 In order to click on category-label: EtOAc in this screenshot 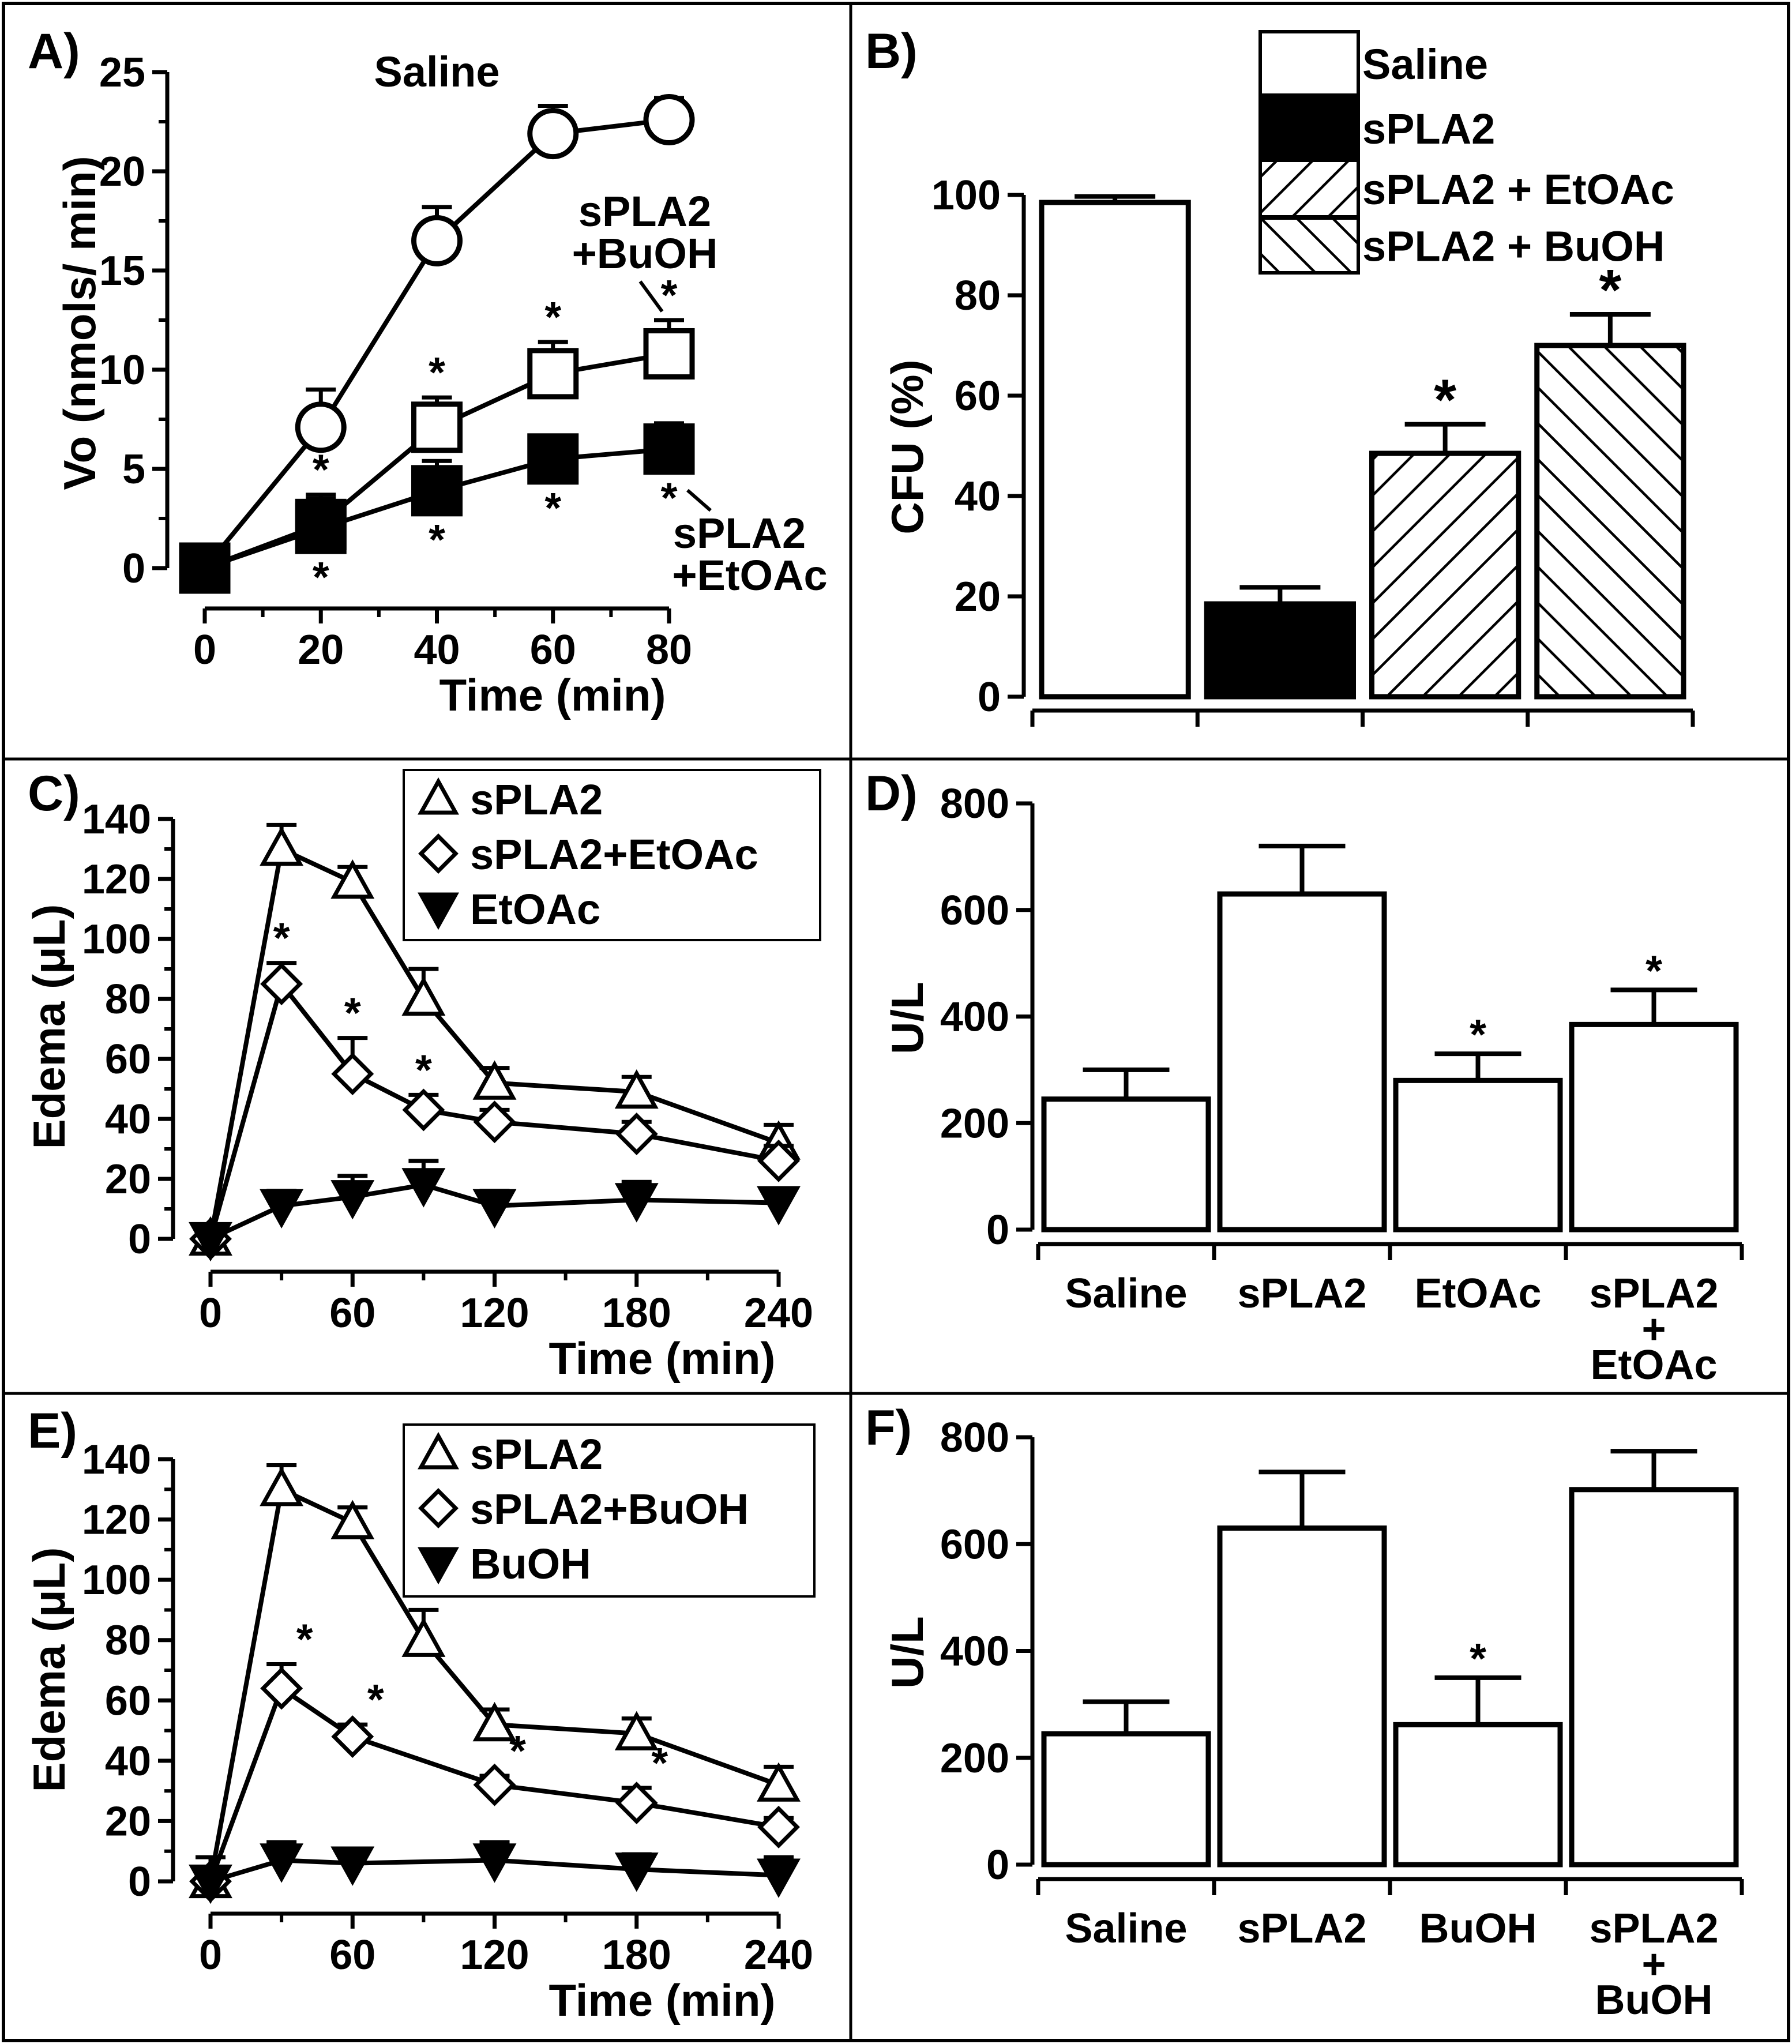, I will do `click(1653, 1365)`.